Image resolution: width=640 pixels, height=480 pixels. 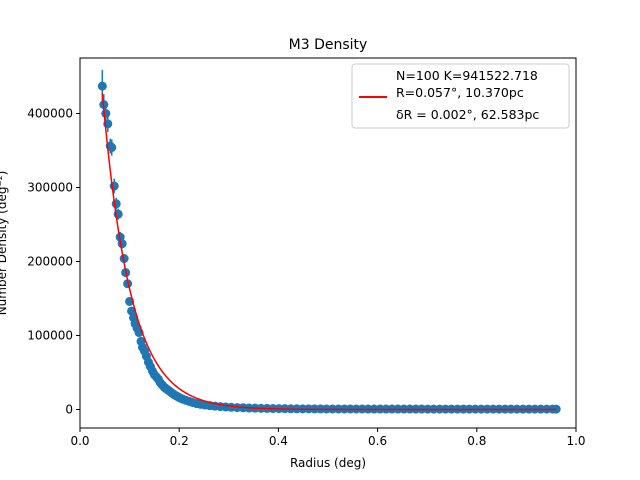 What do you see at coordinates (467, 114) in the screenshot?
I see `legend-line-3: δR = 0.002°, 62.583pc` at bounding box center [467, 114].